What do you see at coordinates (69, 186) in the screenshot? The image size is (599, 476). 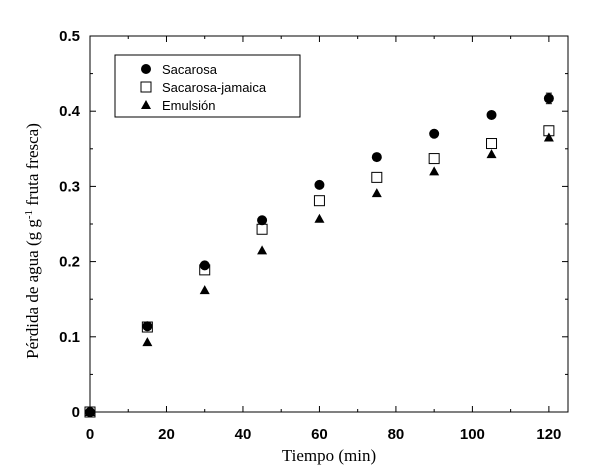 I see `y-tick-label: 0.3` at bounding box center [69, 186].